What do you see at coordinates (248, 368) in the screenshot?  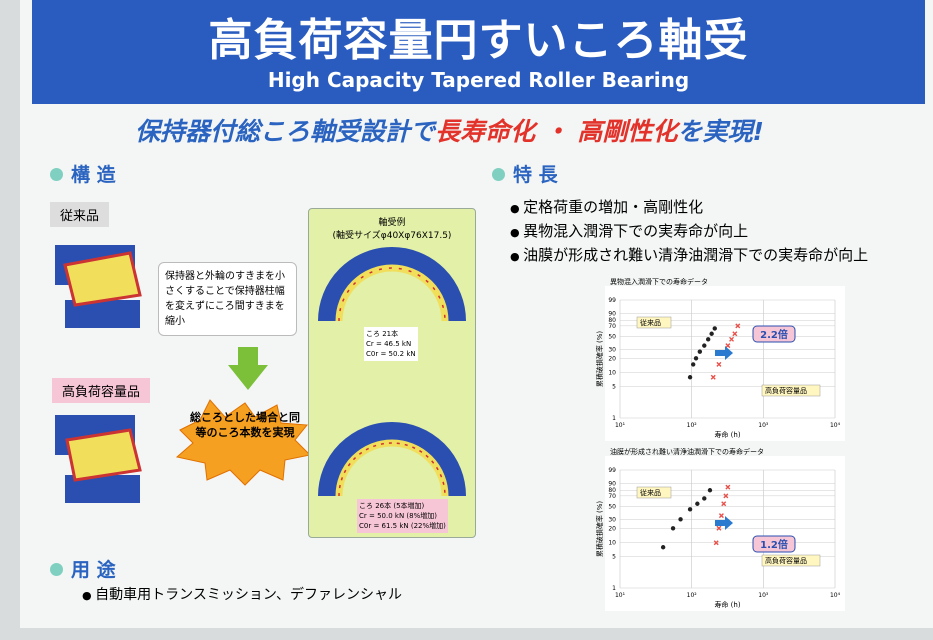 I see `arrow` at bounding box center [248, 368].